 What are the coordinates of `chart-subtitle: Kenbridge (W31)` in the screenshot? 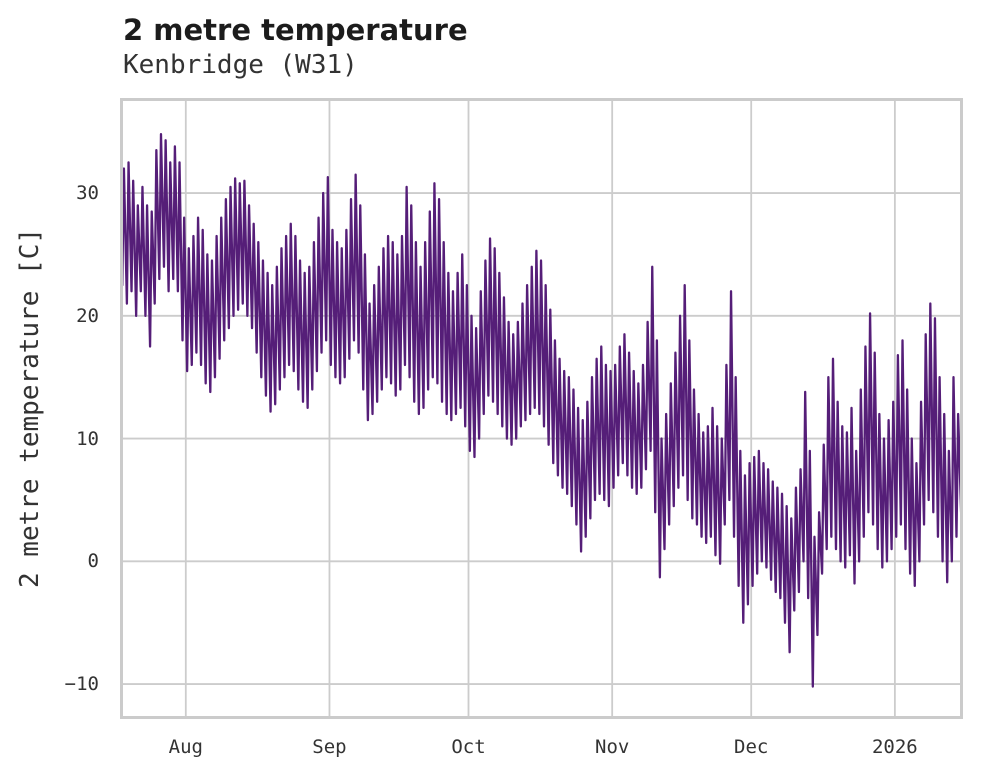 It's located at (240, 65).